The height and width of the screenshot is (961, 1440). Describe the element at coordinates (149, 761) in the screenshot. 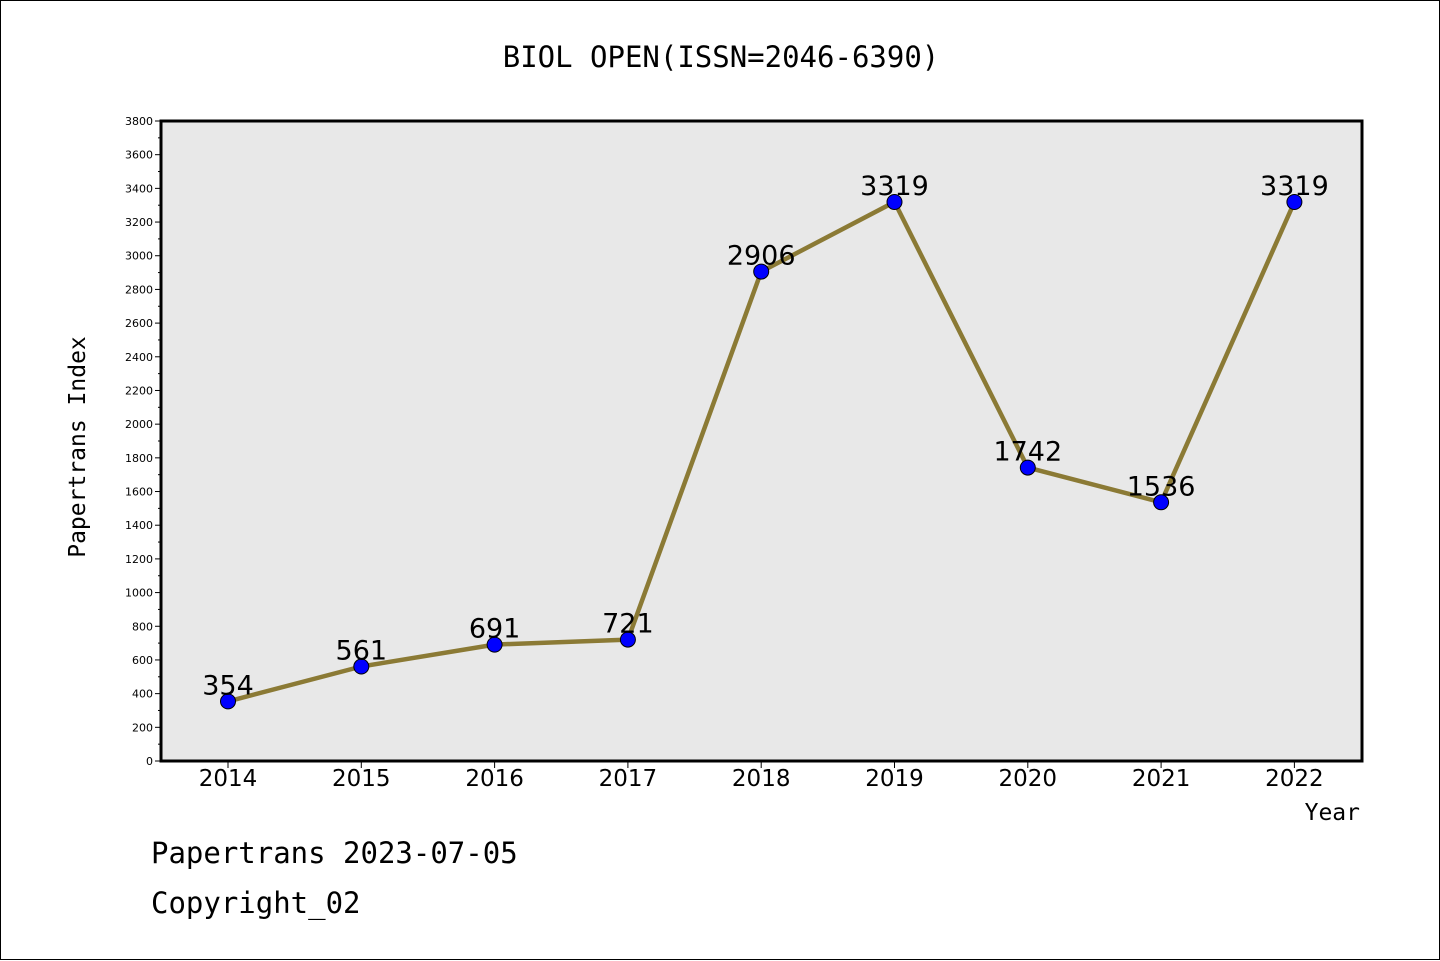

I see `y-tick-label: 0` at that location.